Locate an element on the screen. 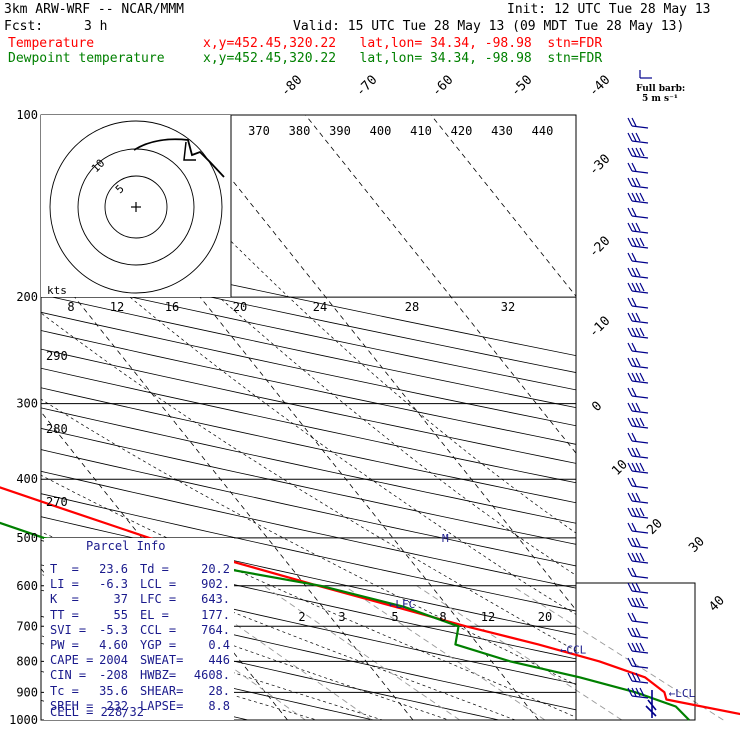  mixing-ratio-label: 3 is located at coordinates (341, 617).